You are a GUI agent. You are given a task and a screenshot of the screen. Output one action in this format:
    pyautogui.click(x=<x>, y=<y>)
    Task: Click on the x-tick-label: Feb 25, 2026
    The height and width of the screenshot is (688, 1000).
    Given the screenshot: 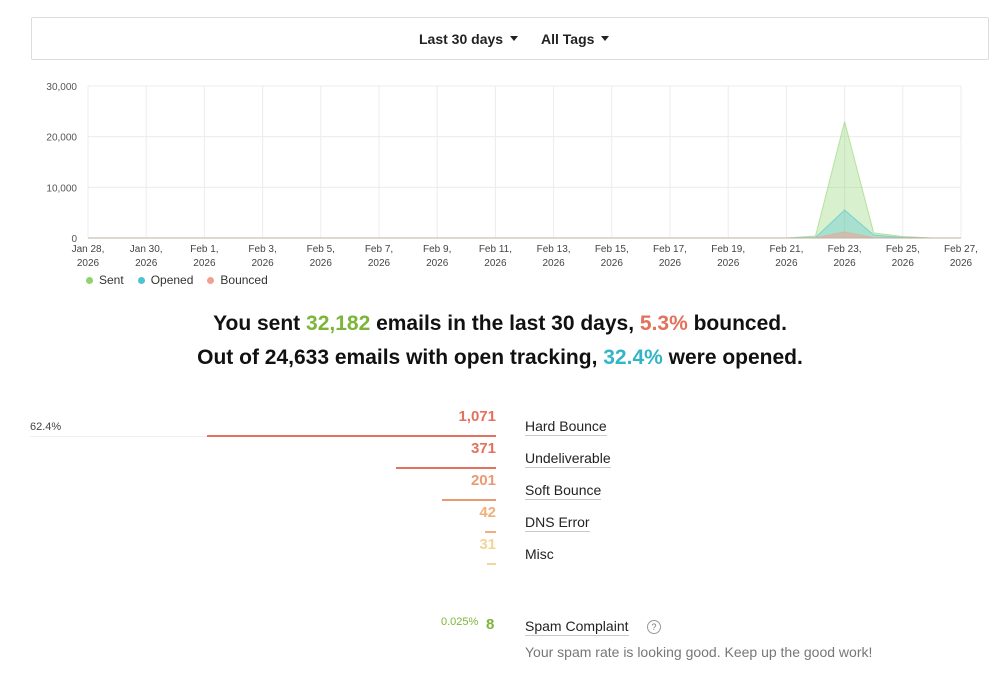 What is the action you would take?
    pyautogui.click(x=903, y=256)
    